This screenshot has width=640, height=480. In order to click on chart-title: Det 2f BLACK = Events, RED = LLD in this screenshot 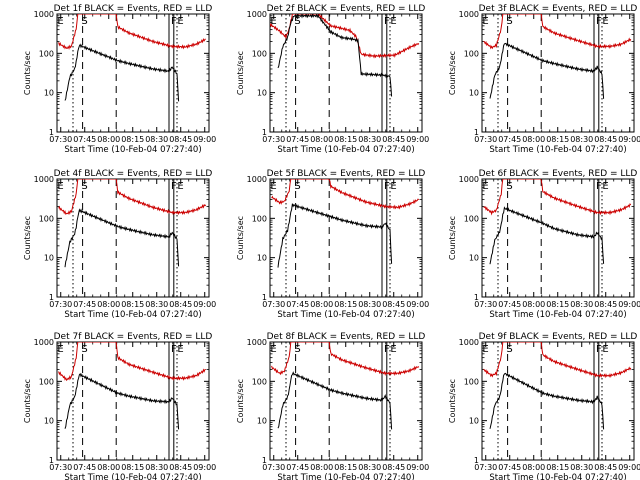, I will do `click(346, 9)`.